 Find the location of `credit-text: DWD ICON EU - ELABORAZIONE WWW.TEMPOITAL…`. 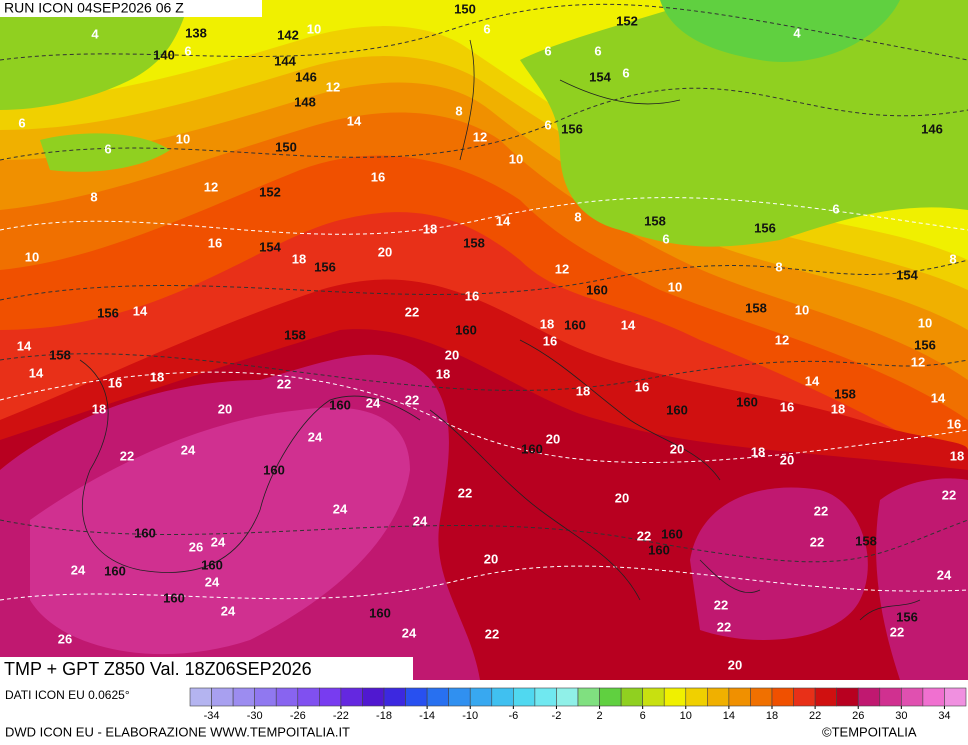

credit-text: DWD ICON EU - ELABORAZIONE WWW.TEMPOITAL… is located at coordinates (177, 731).